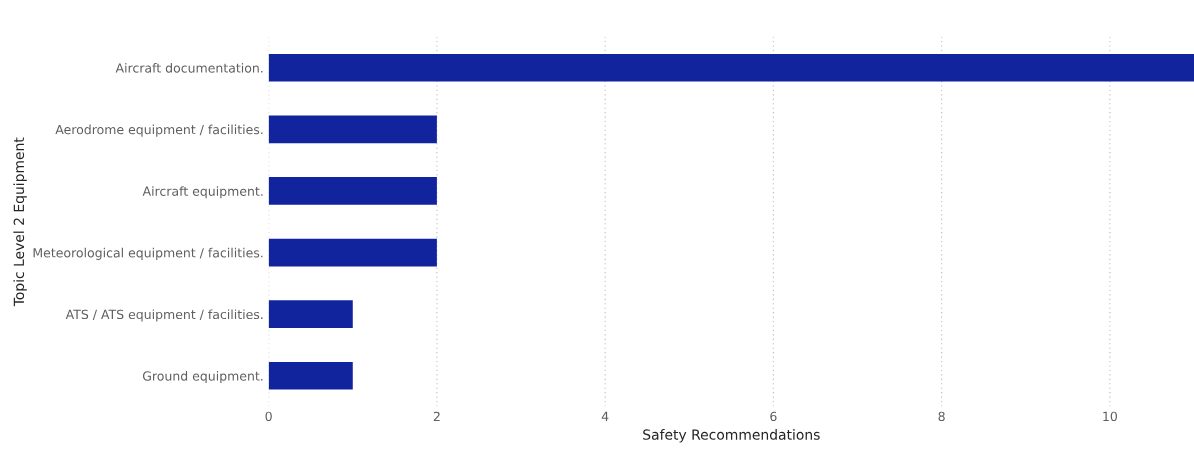 This screenshot has width=1194, height=462. What do you see at coordinates (773, 416) in the screenshot?
I see `x-tick-label: 6` at bounding box center [773, 416].